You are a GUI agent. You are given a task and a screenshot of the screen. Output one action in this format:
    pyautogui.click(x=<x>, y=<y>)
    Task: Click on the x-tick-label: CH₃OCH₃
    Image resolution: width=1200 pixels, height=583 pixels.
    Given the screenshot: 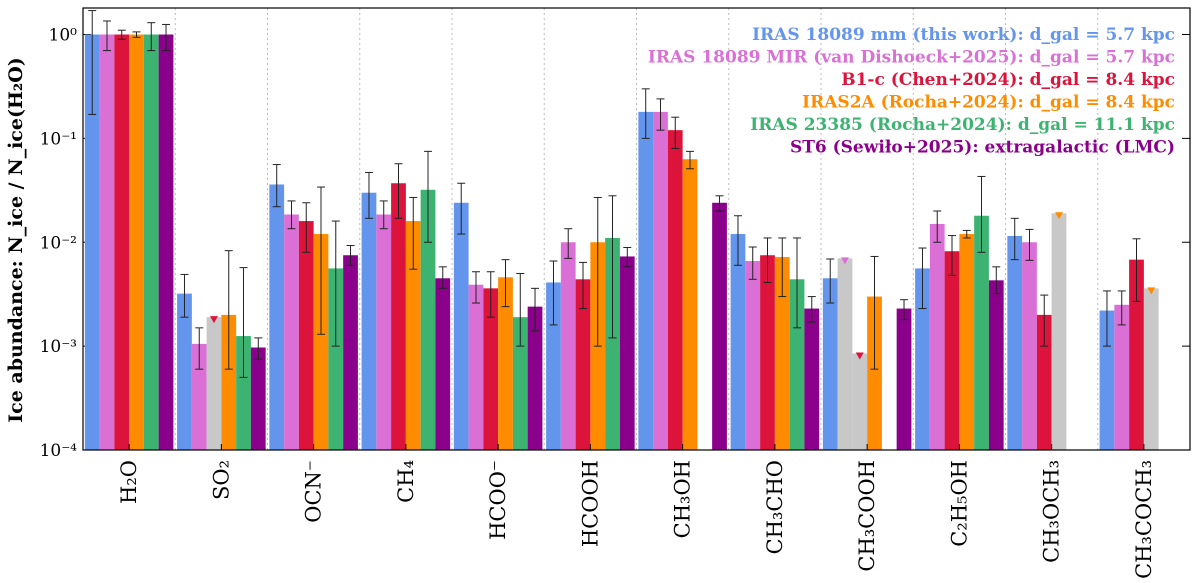 What is the action you would take?
    pyautogui.click(x=1052, y=511)
    